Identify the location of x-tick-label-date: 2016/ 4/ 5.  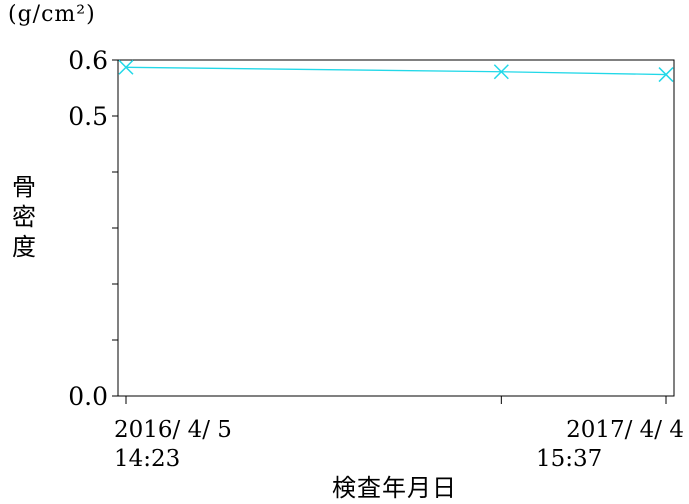
(173, 430).